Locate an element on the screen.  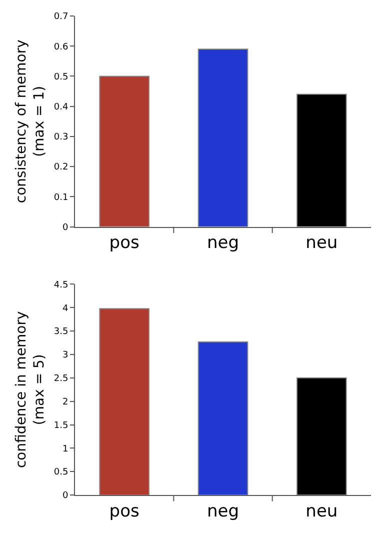
y-tick-label: 0.7 is located at coordinates (61, 17).